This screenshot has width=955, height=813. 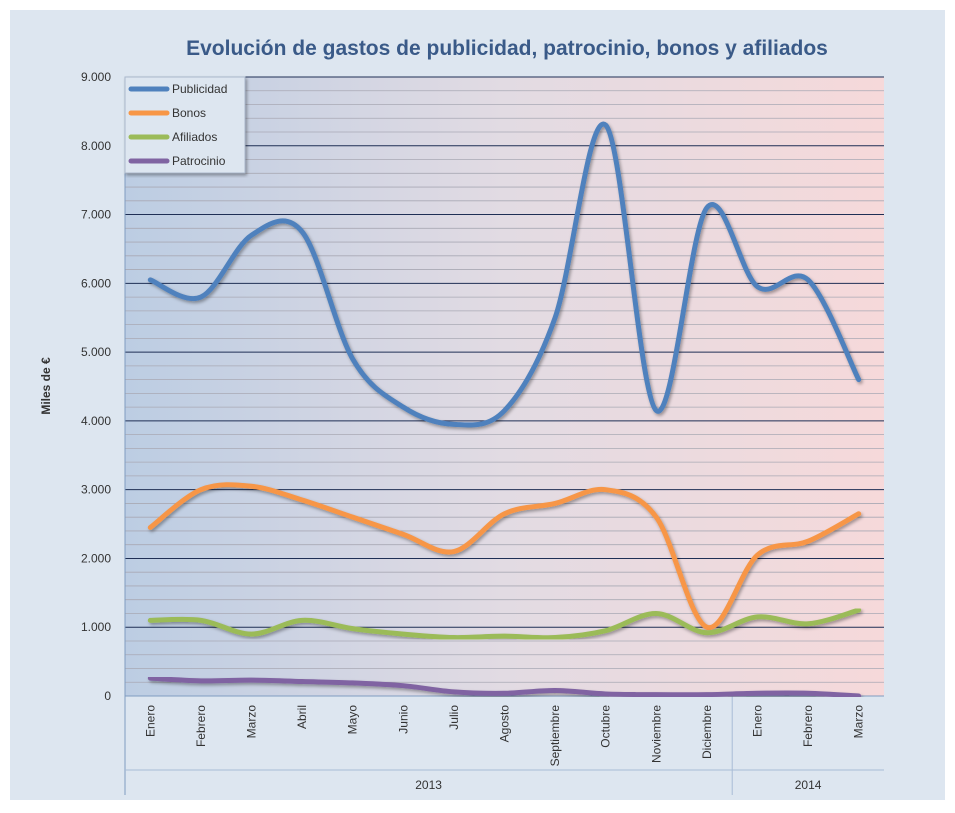 What do you see at coordinates (194, 137) in the screenshot?
I see `legend-label: Afiliados` at bounding box center [194, 137].